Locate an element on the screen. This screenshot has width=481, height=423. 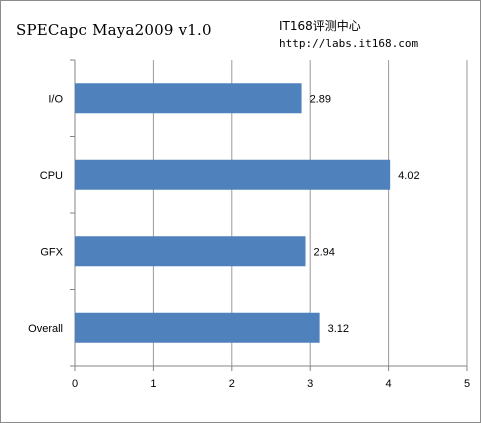
category-label: CPU is located at coordinates (51, 176).